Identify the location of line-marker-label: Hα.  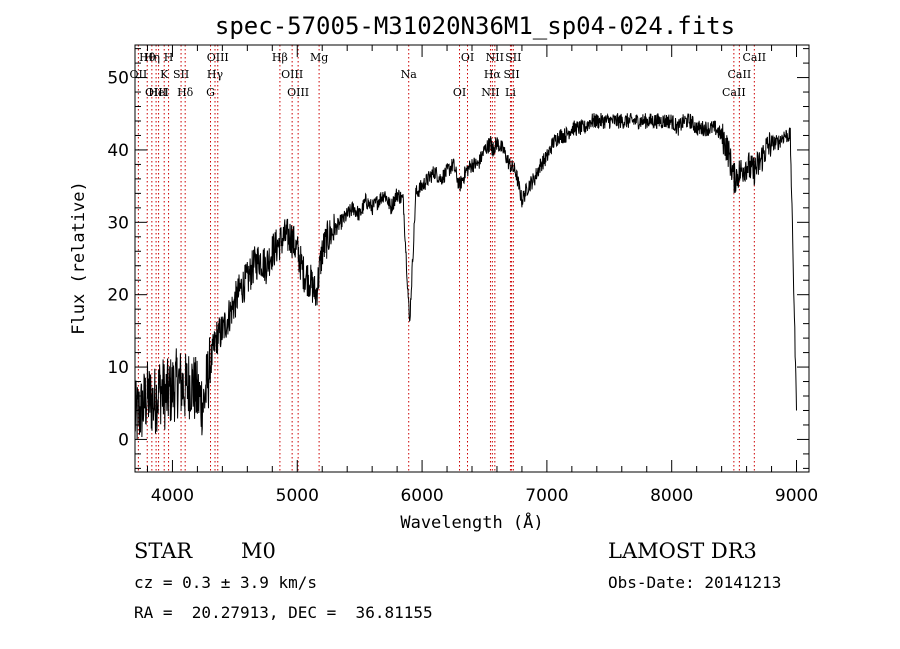
(493, 74).